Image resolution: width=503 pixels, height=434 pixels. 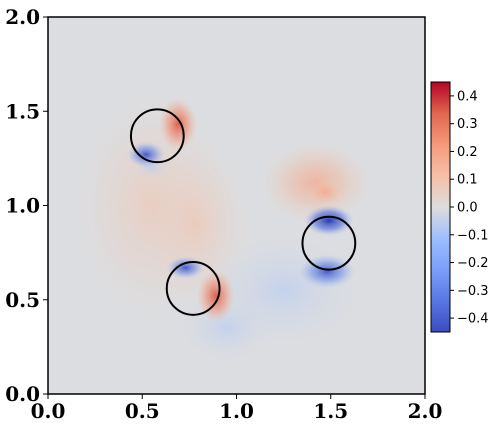 I want to click on x-tick-label: 1.5, so click(x=330, y=411).